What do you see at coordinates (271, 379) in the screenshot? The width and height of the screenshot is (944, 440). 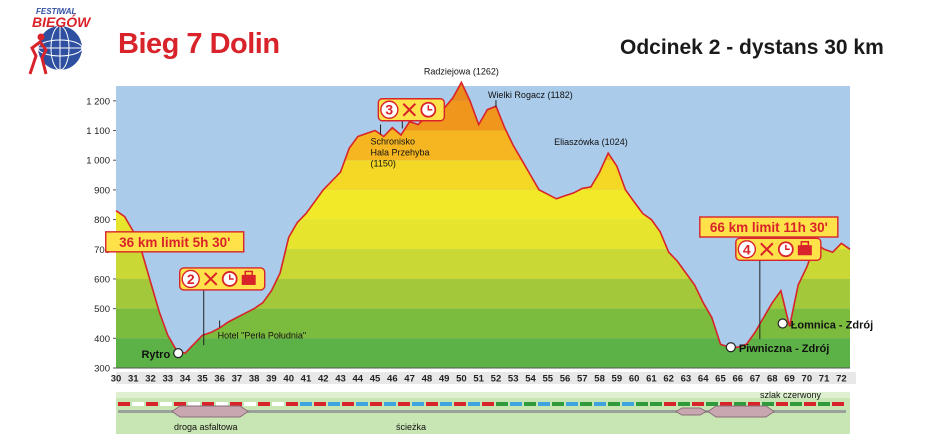 I see `x-tick-label: 39` at bounding box center [271, 379].